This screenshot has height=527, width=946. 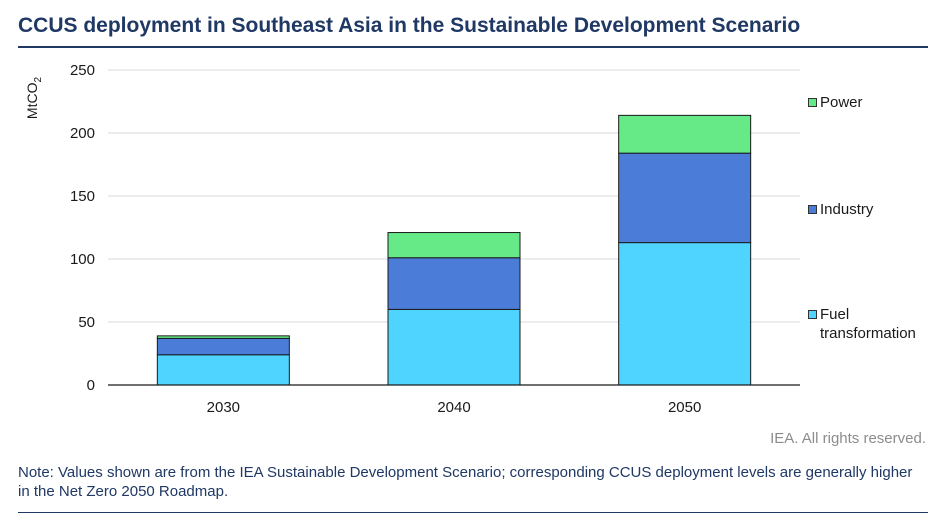 I want to click on bottom-divider, so click(x=473, y=512).